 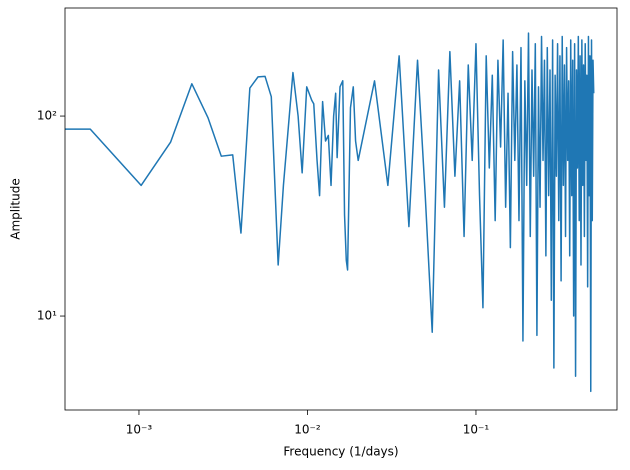 What do you see at coordinates (47, 116) in the screenshot?
I see `y-tick-label: 10²` at bounding box center [47, 116].